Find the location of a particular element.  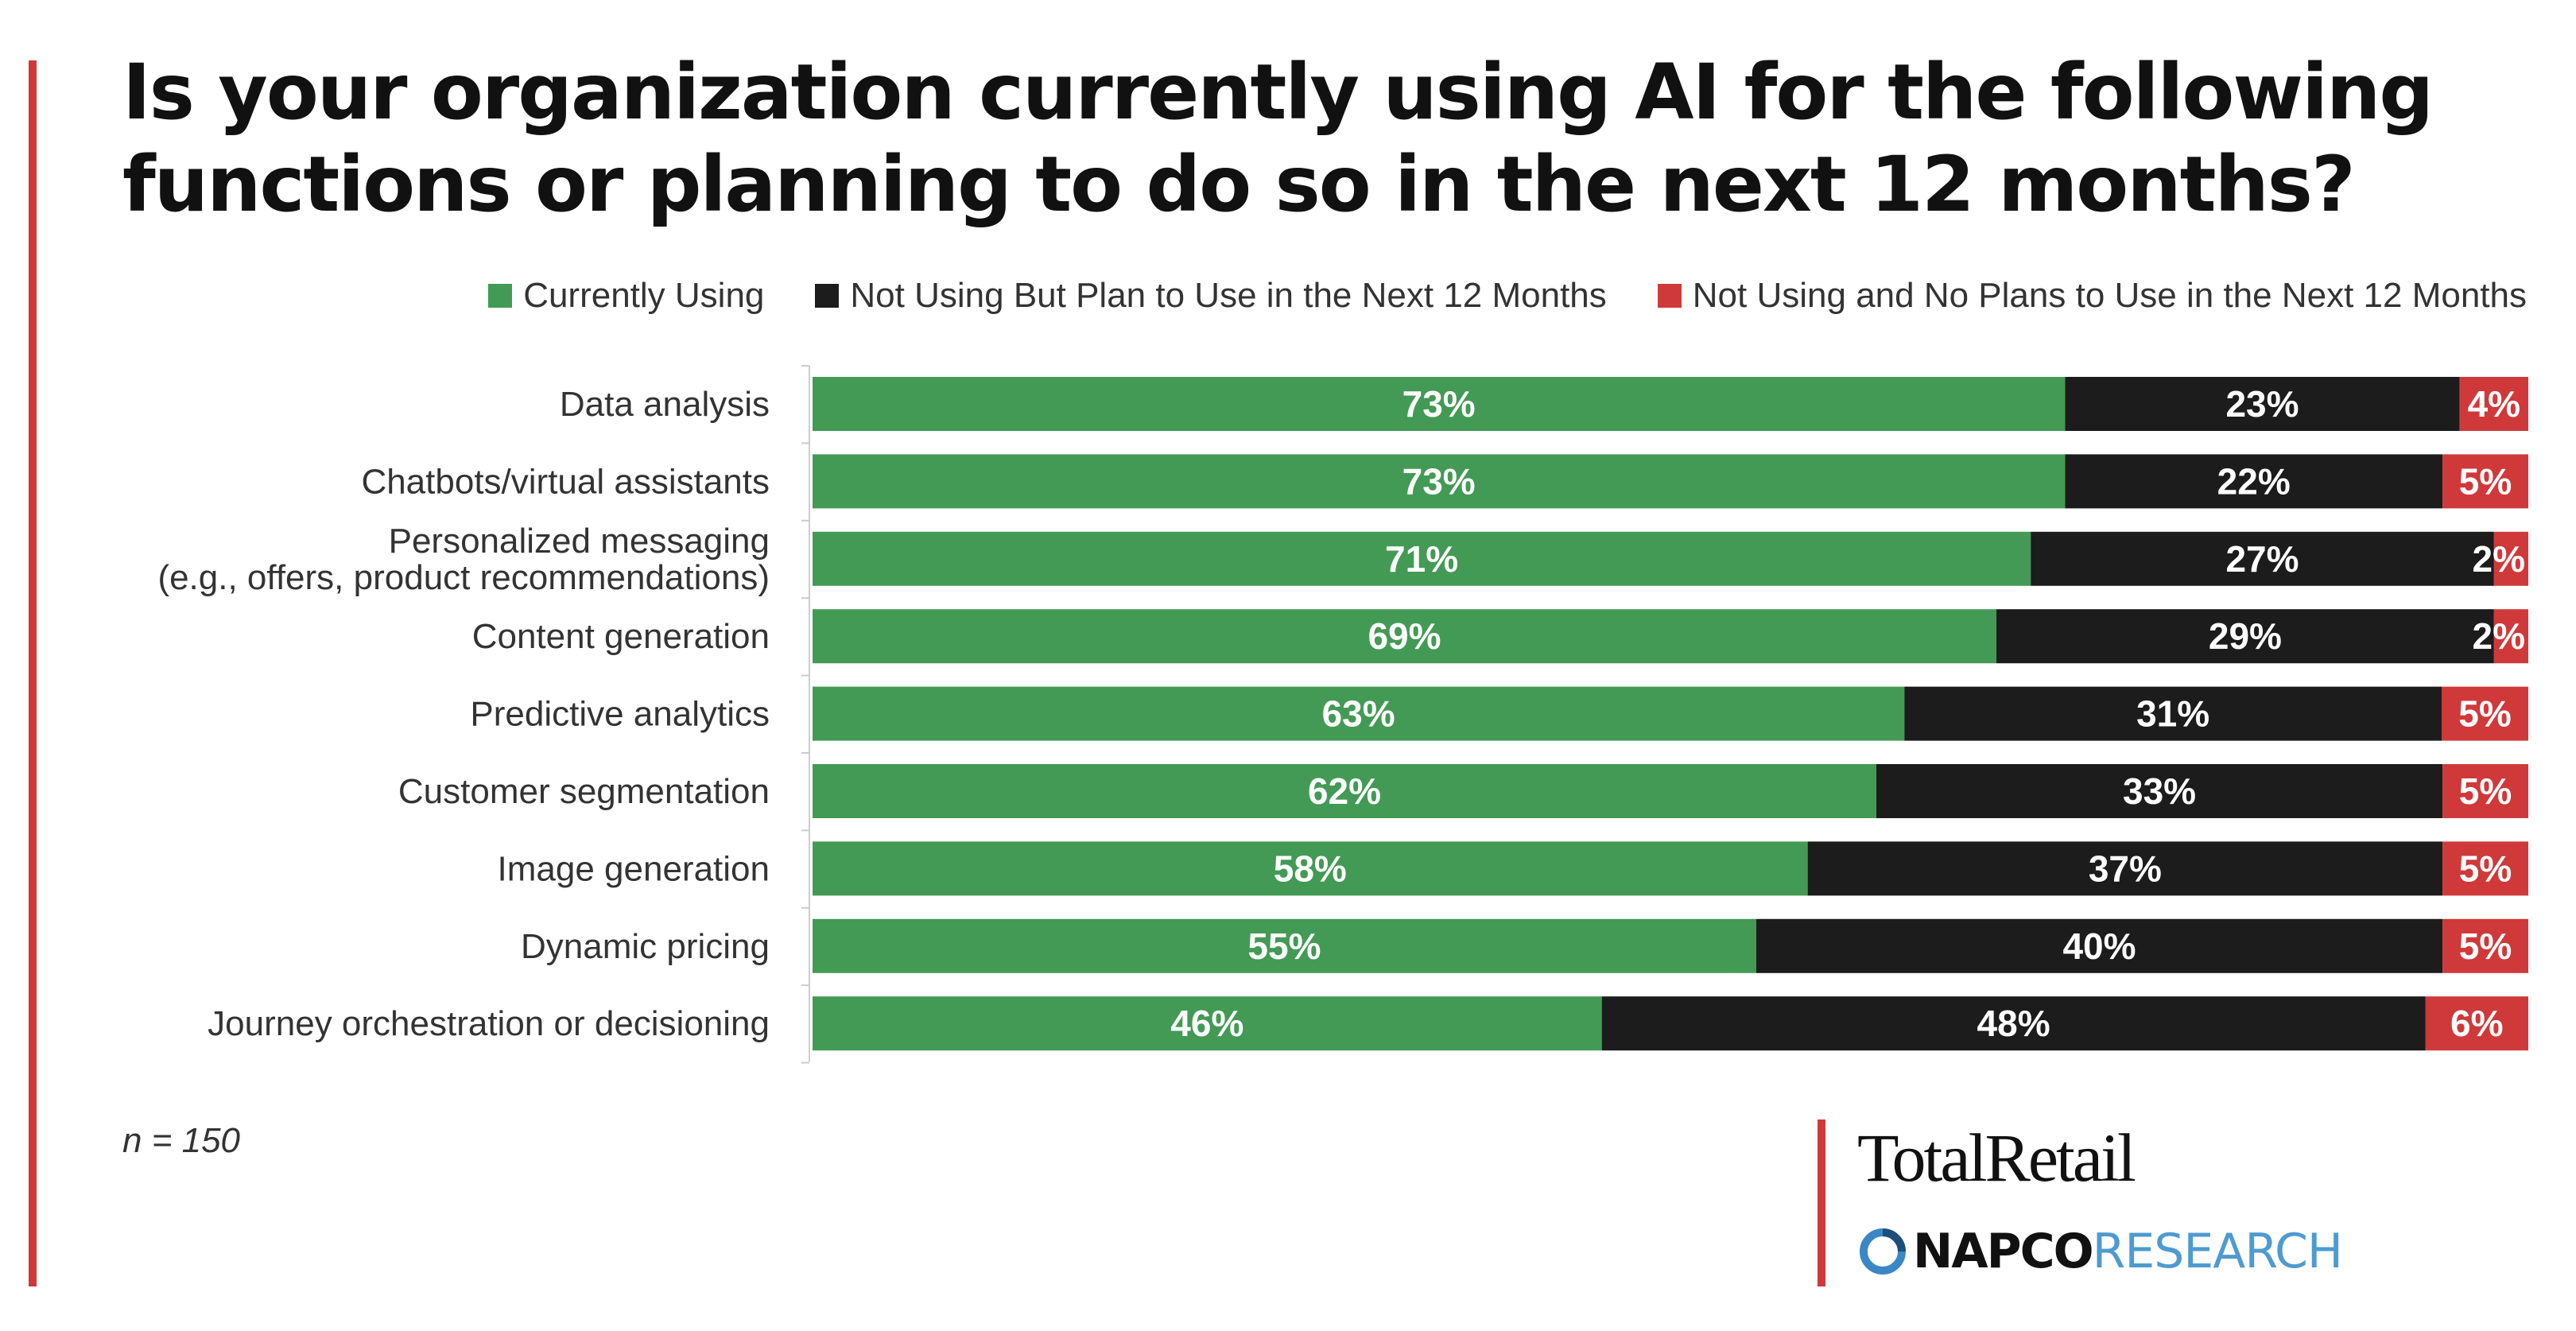

category-label: Customer segmentation is located at coordinates (584, 791).